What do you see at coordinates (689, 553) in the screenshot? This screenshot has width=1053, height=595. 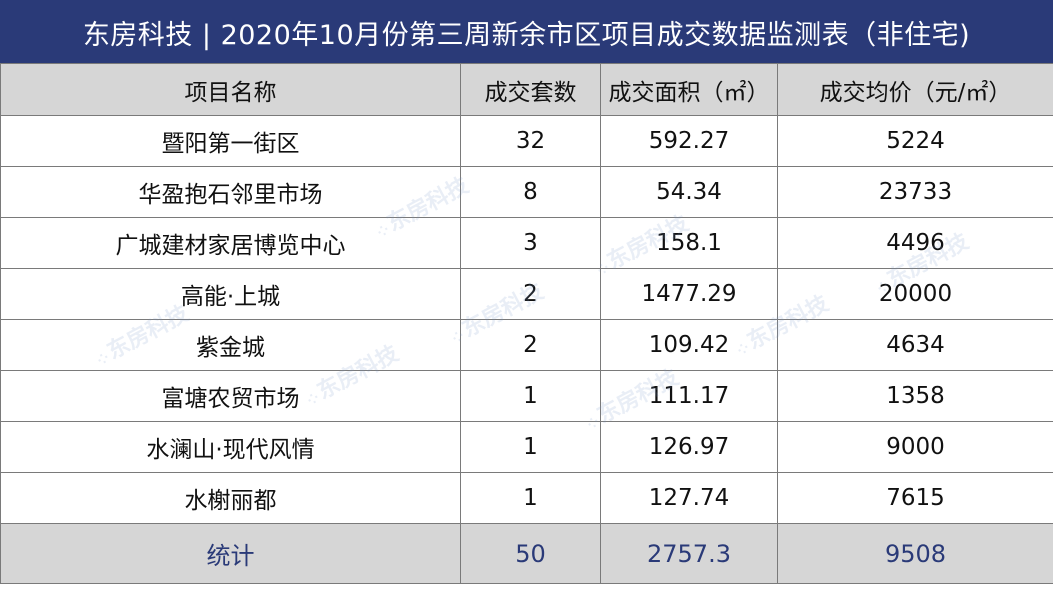 I see `total-area: 2757.3` at bounding box center [689, 553].